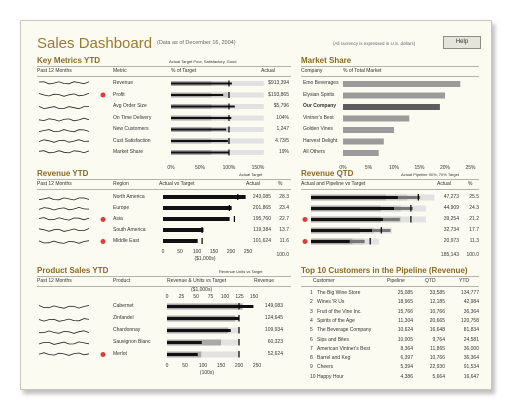 The height and width of the screenshot is (408, 512). Describe the element at coordinates (471, 302) in the screenshot. I see `customer-ytd: 42,984` at that location.